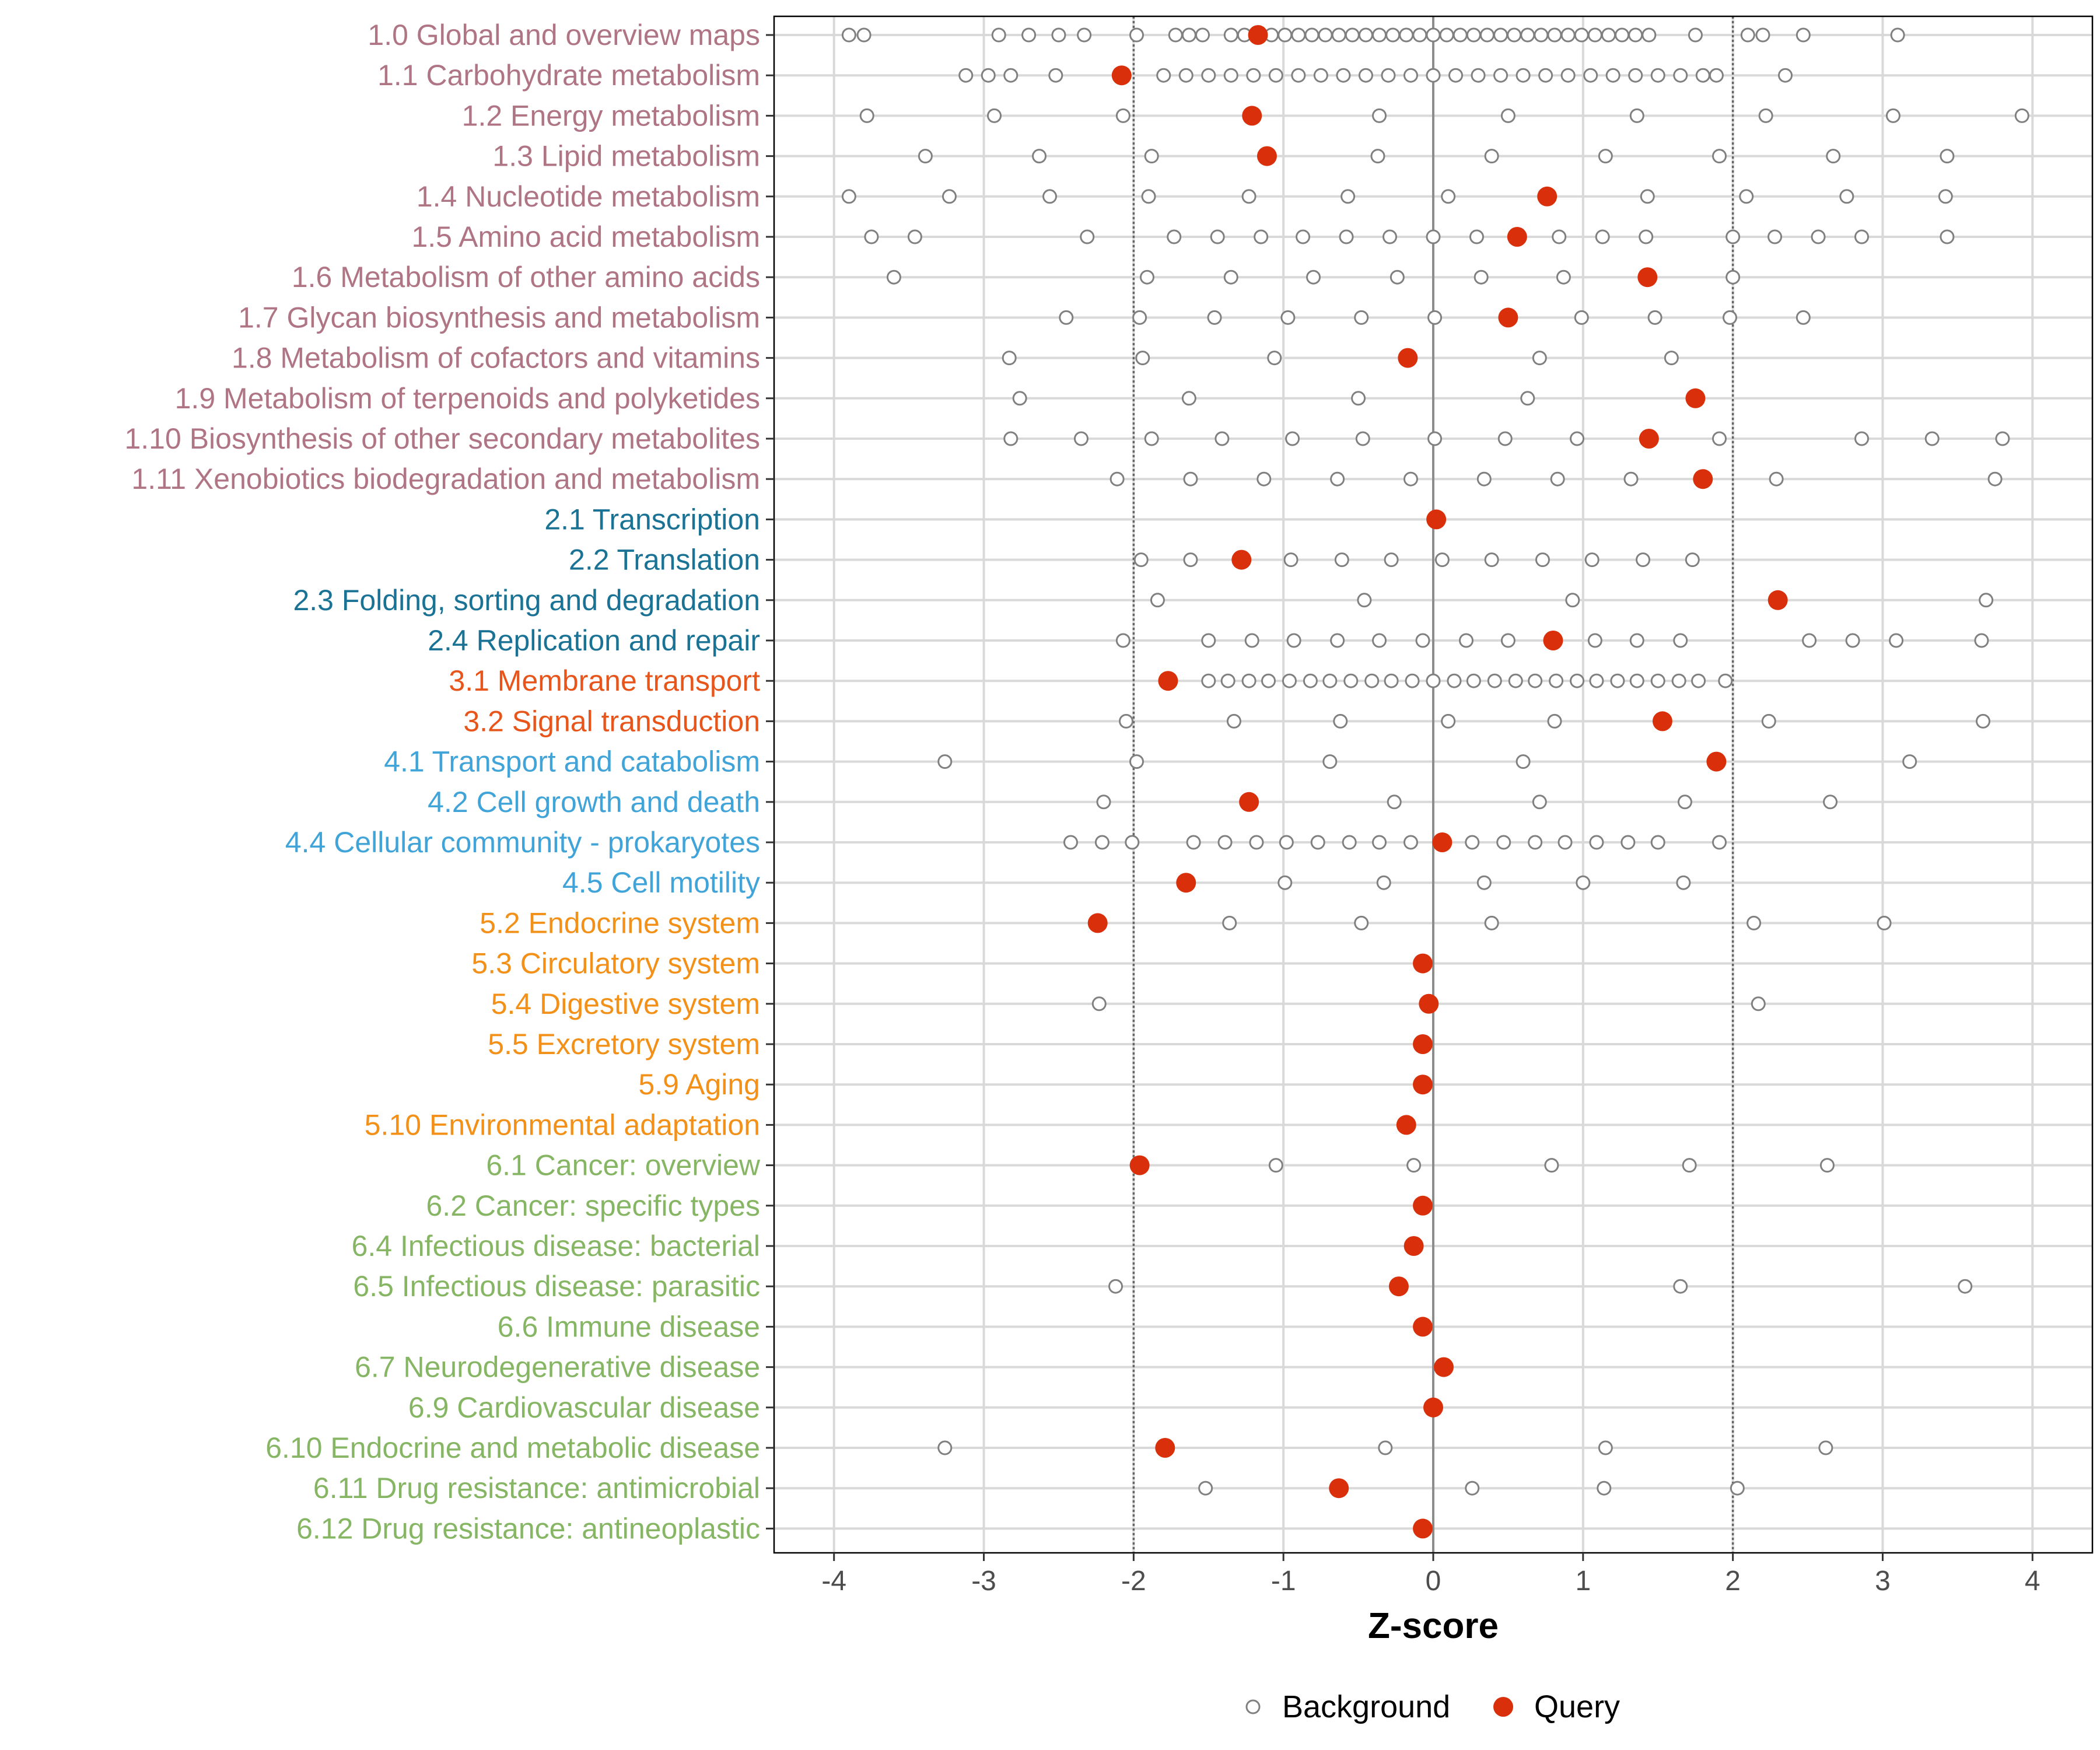 Image resolution: width=2100 pixels, height=1750 pixels. What do you see at coordinates (499, 317) in the screenshot?
I see `category-label: 1.7 Glycan biosynthesis and metabolism` at bounding box center [499, 317].